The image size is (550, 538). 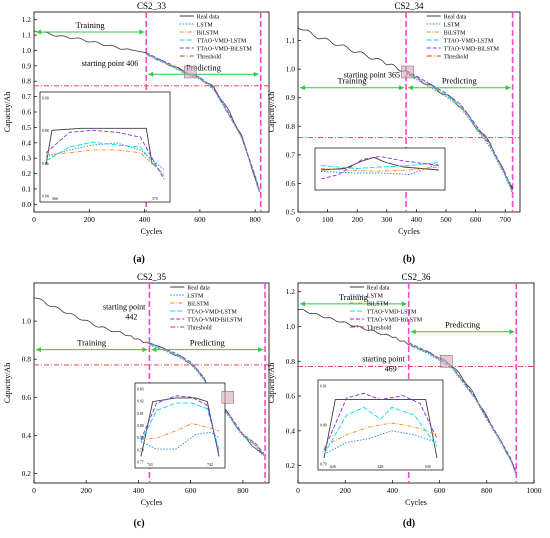 I want to click on inset-x-tick-label: 742, so click(x=210, y=465).